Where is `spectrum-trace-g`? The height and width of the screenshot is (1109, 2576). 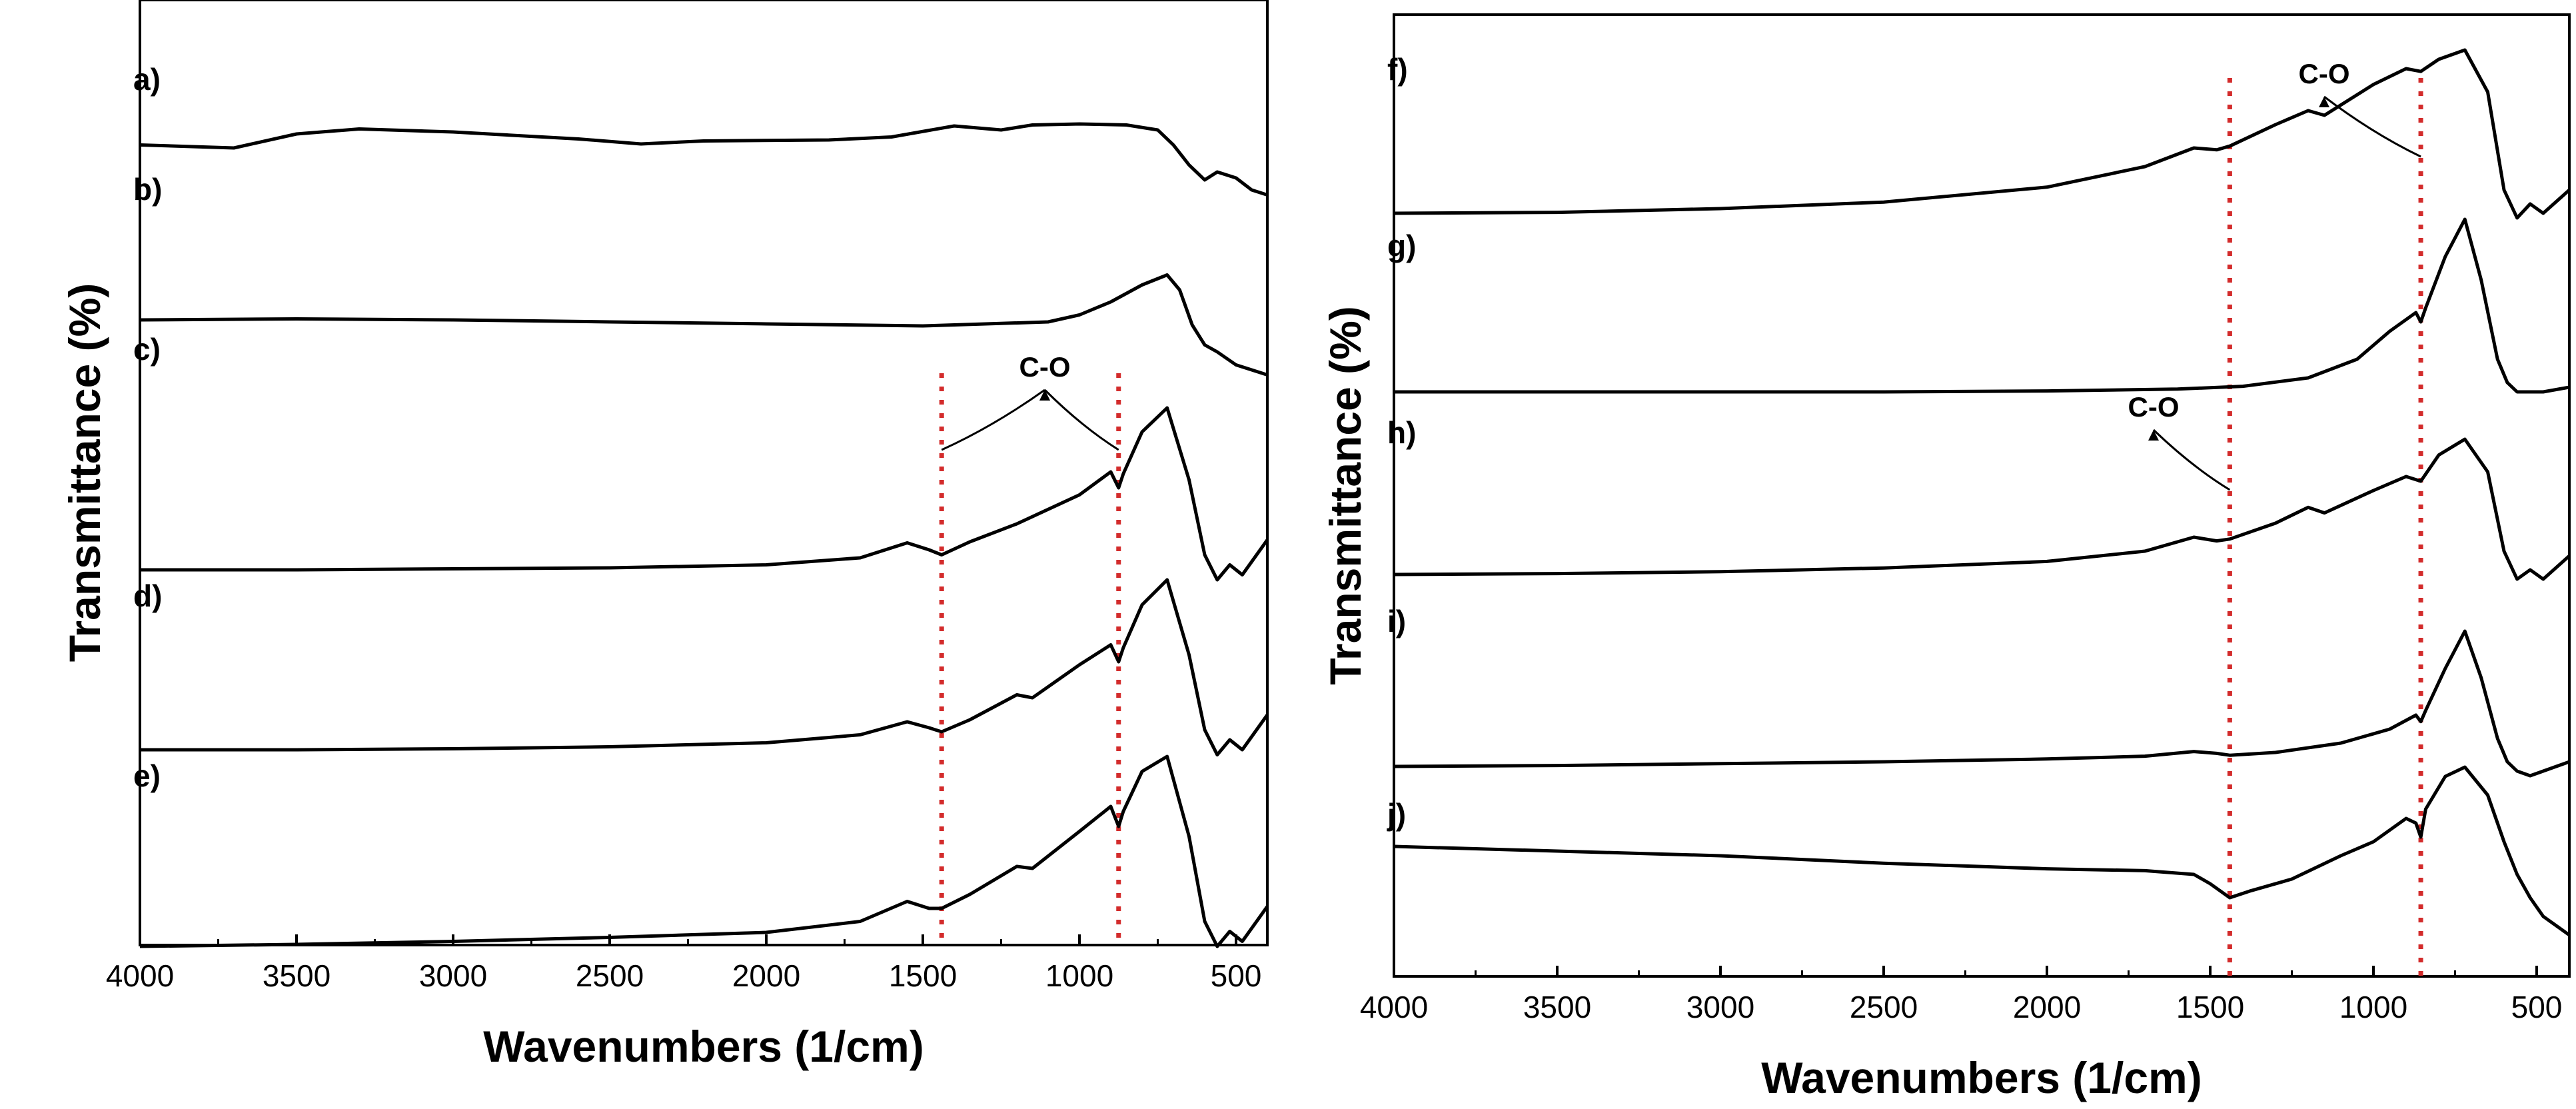
spectrum-trace-g is located at coordinates (1982, 305).